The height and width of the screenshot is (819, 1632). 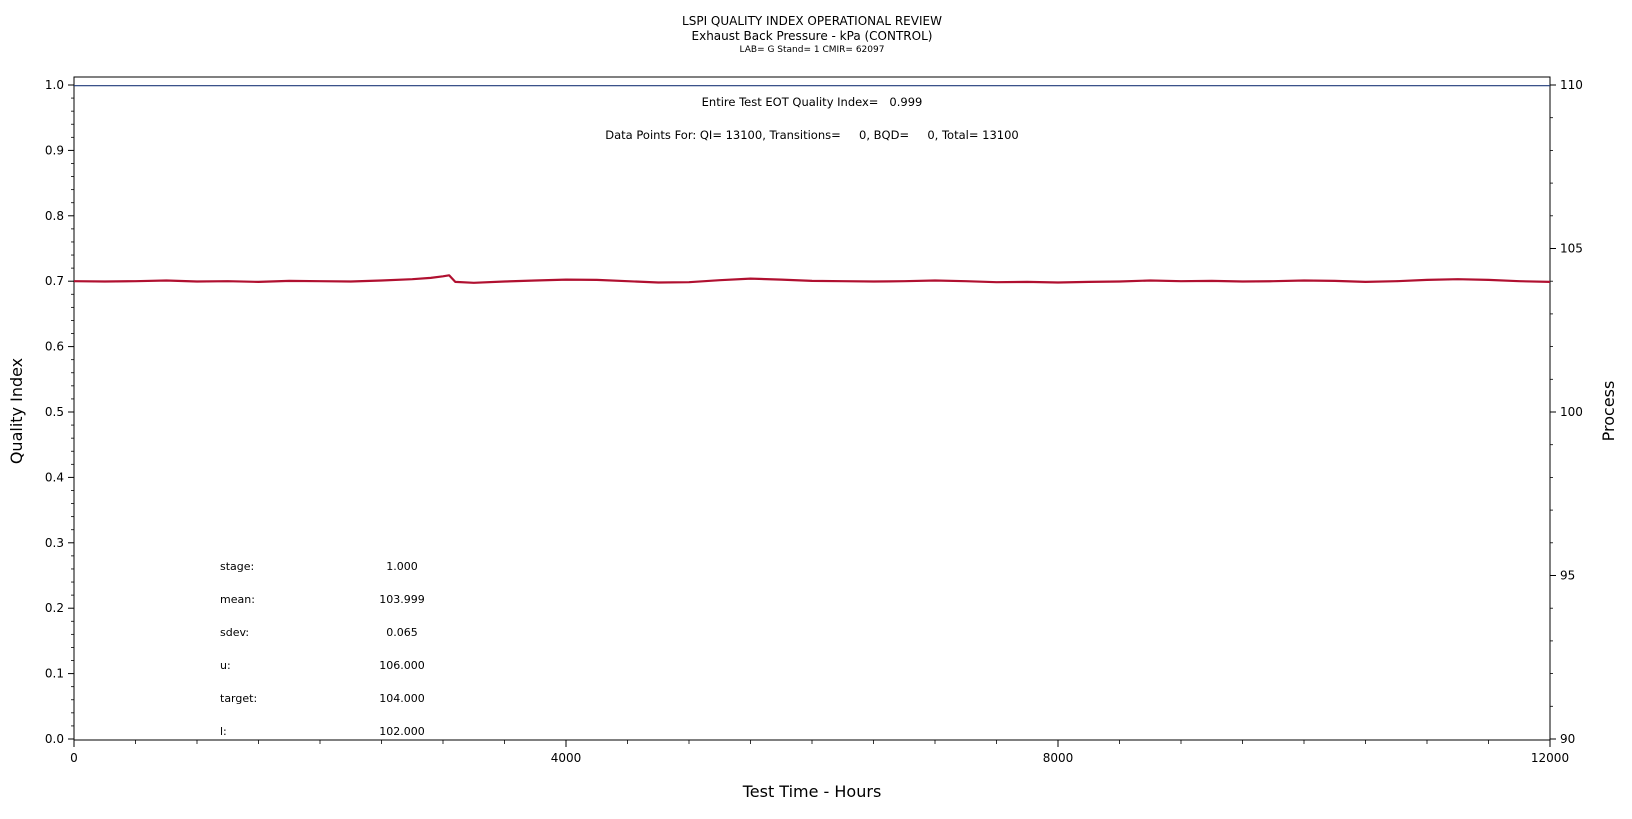 What do you see at coordinates (1571, 412) in the screenshot?
I see `y2-tick-label: 100` at bounding box center [1571, 412].